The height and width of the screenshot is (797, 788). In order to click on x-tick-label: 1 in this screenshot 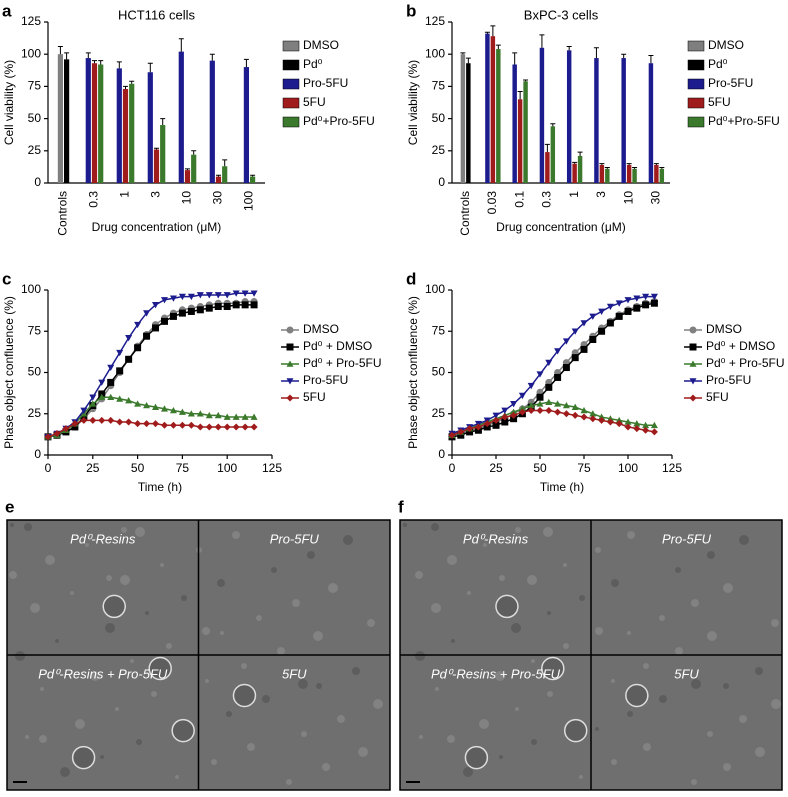, I will do `click(125, 194)`.